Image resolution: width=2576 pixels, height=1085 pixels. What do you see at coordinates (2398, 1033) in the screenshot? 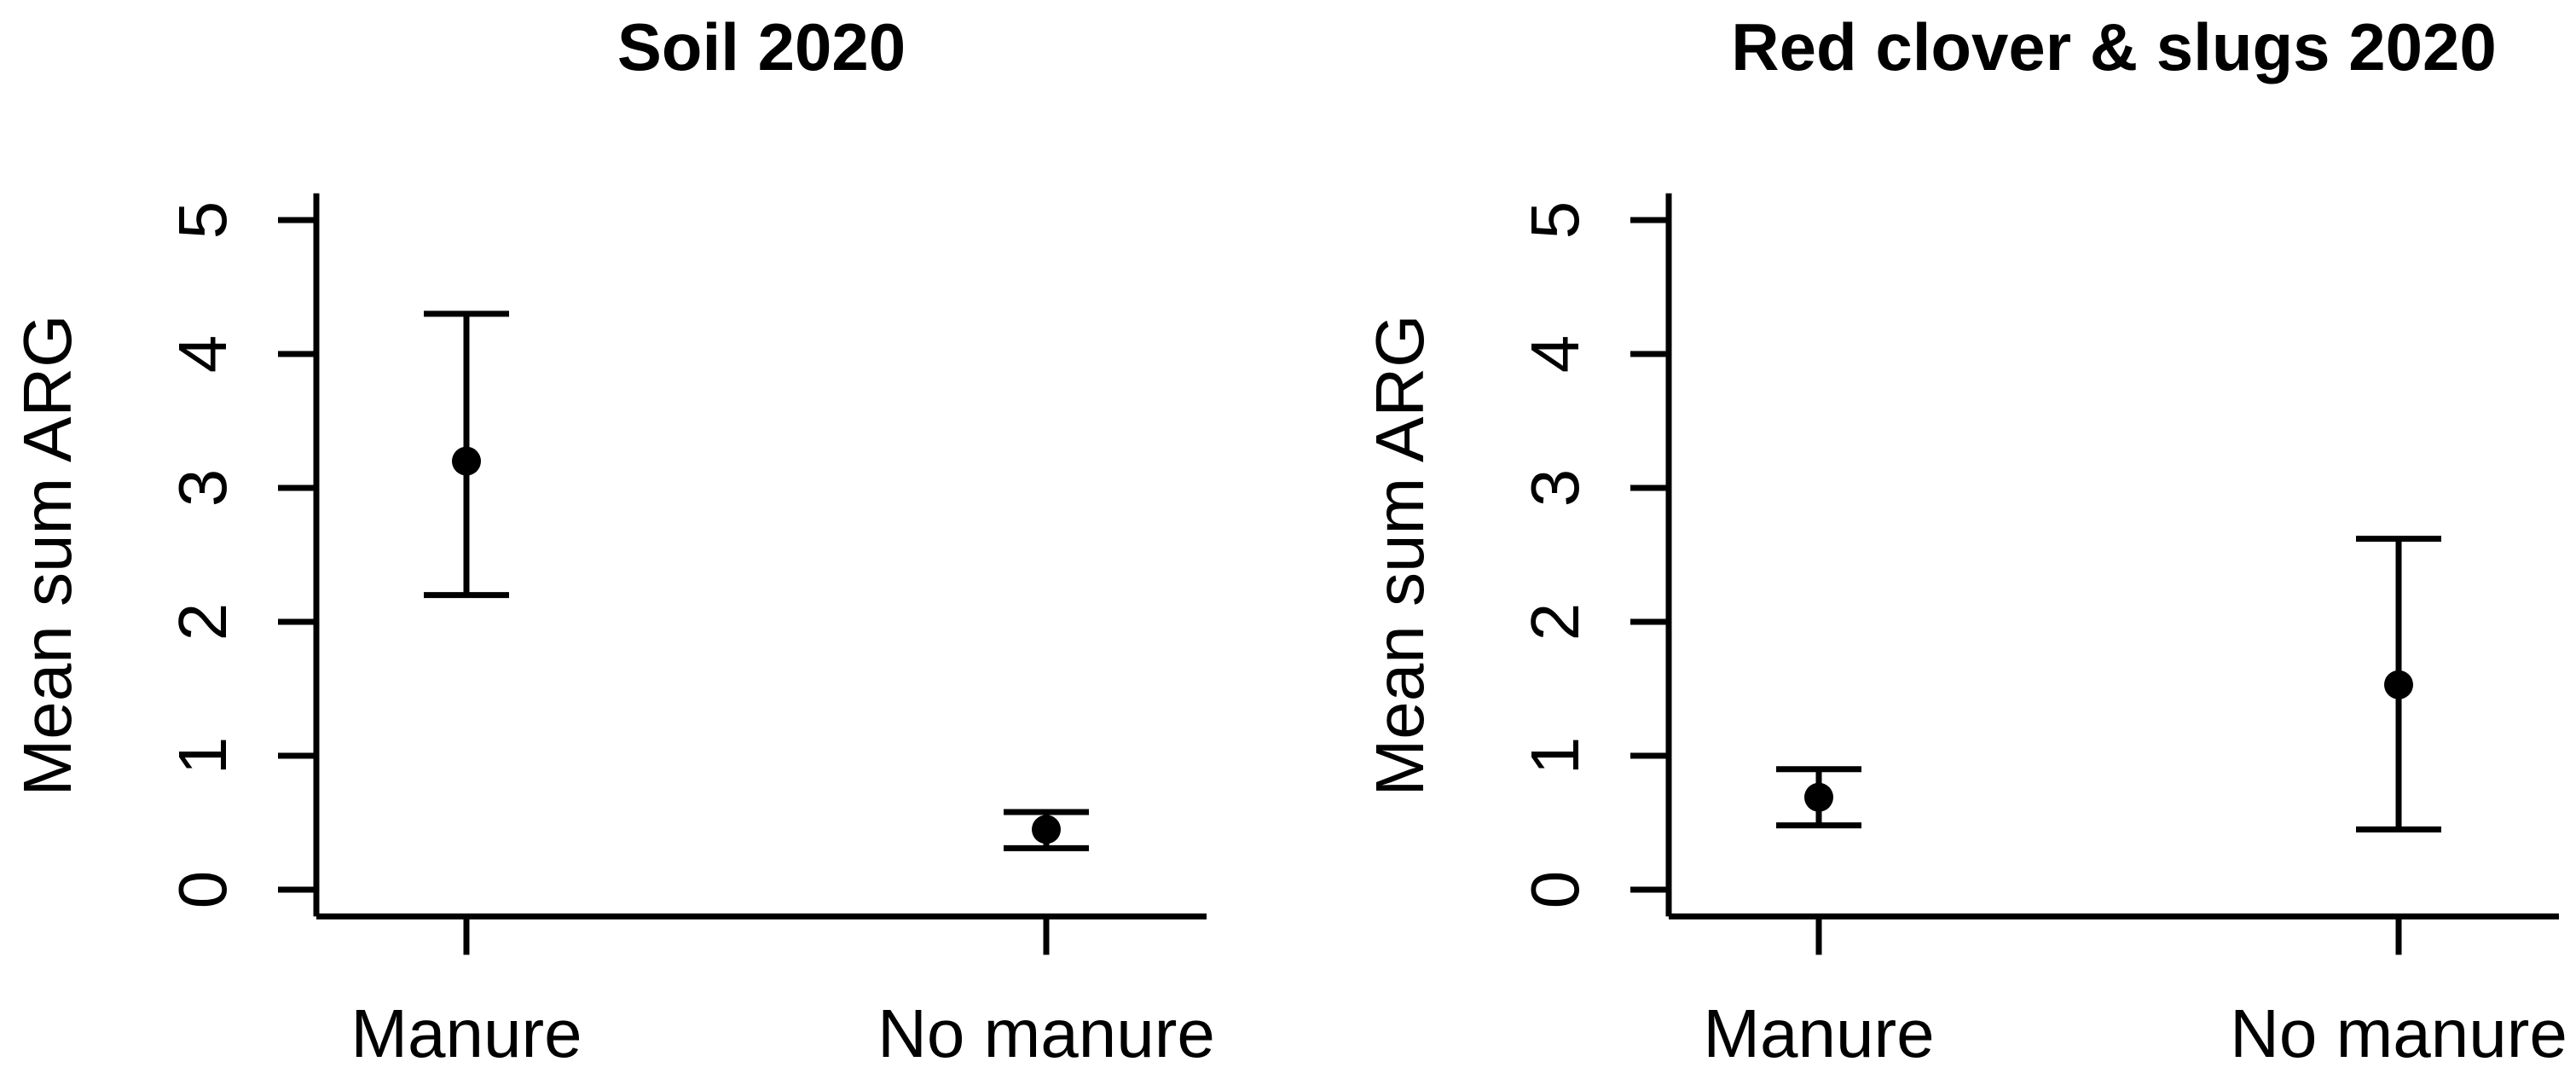
I see `x-tick-label-no-manure-right: No manure` at bounding box center [2398, 1033].